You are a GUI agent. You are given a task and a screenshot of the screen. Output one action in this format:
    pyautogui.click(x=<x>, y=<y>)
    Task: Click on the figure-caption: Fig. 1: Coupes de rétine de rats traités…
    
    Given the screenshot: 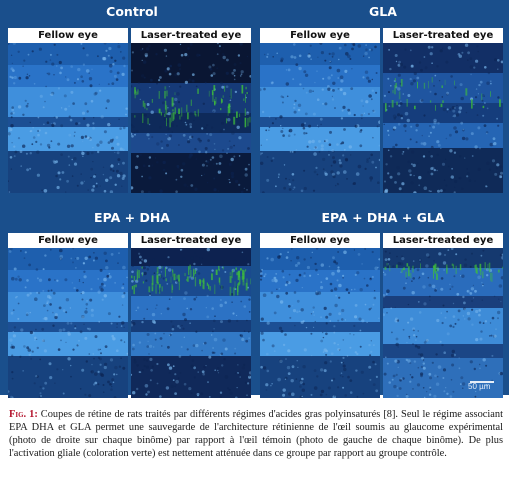 What is the action you would take?
    pyautogui.click(x=256, y=434)
    